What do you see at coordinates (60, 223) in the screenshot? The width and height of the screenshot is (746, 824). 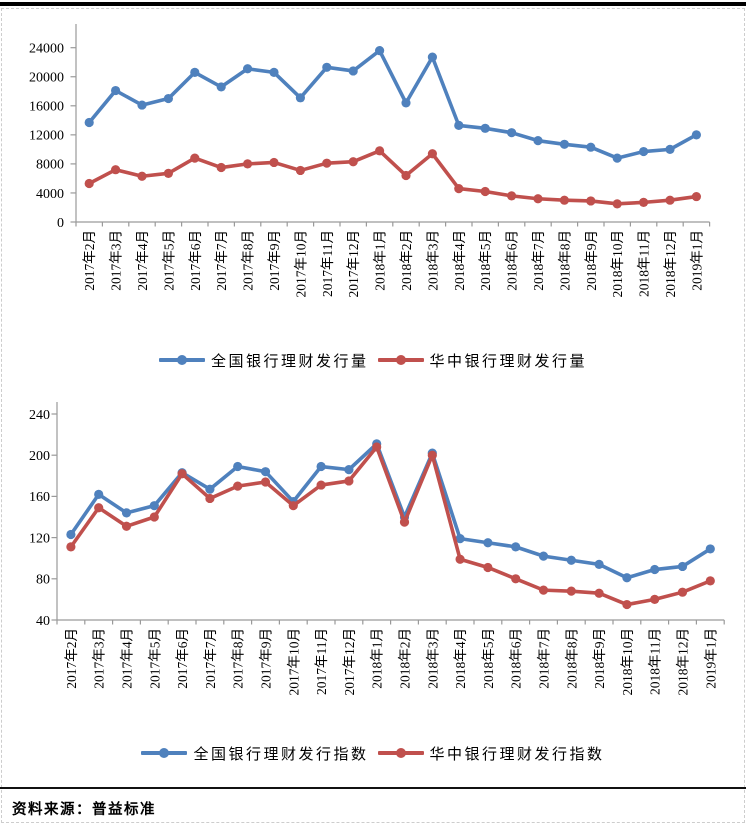 I see `y-axis-tick-label: 0` at bounding box center [60, 223].